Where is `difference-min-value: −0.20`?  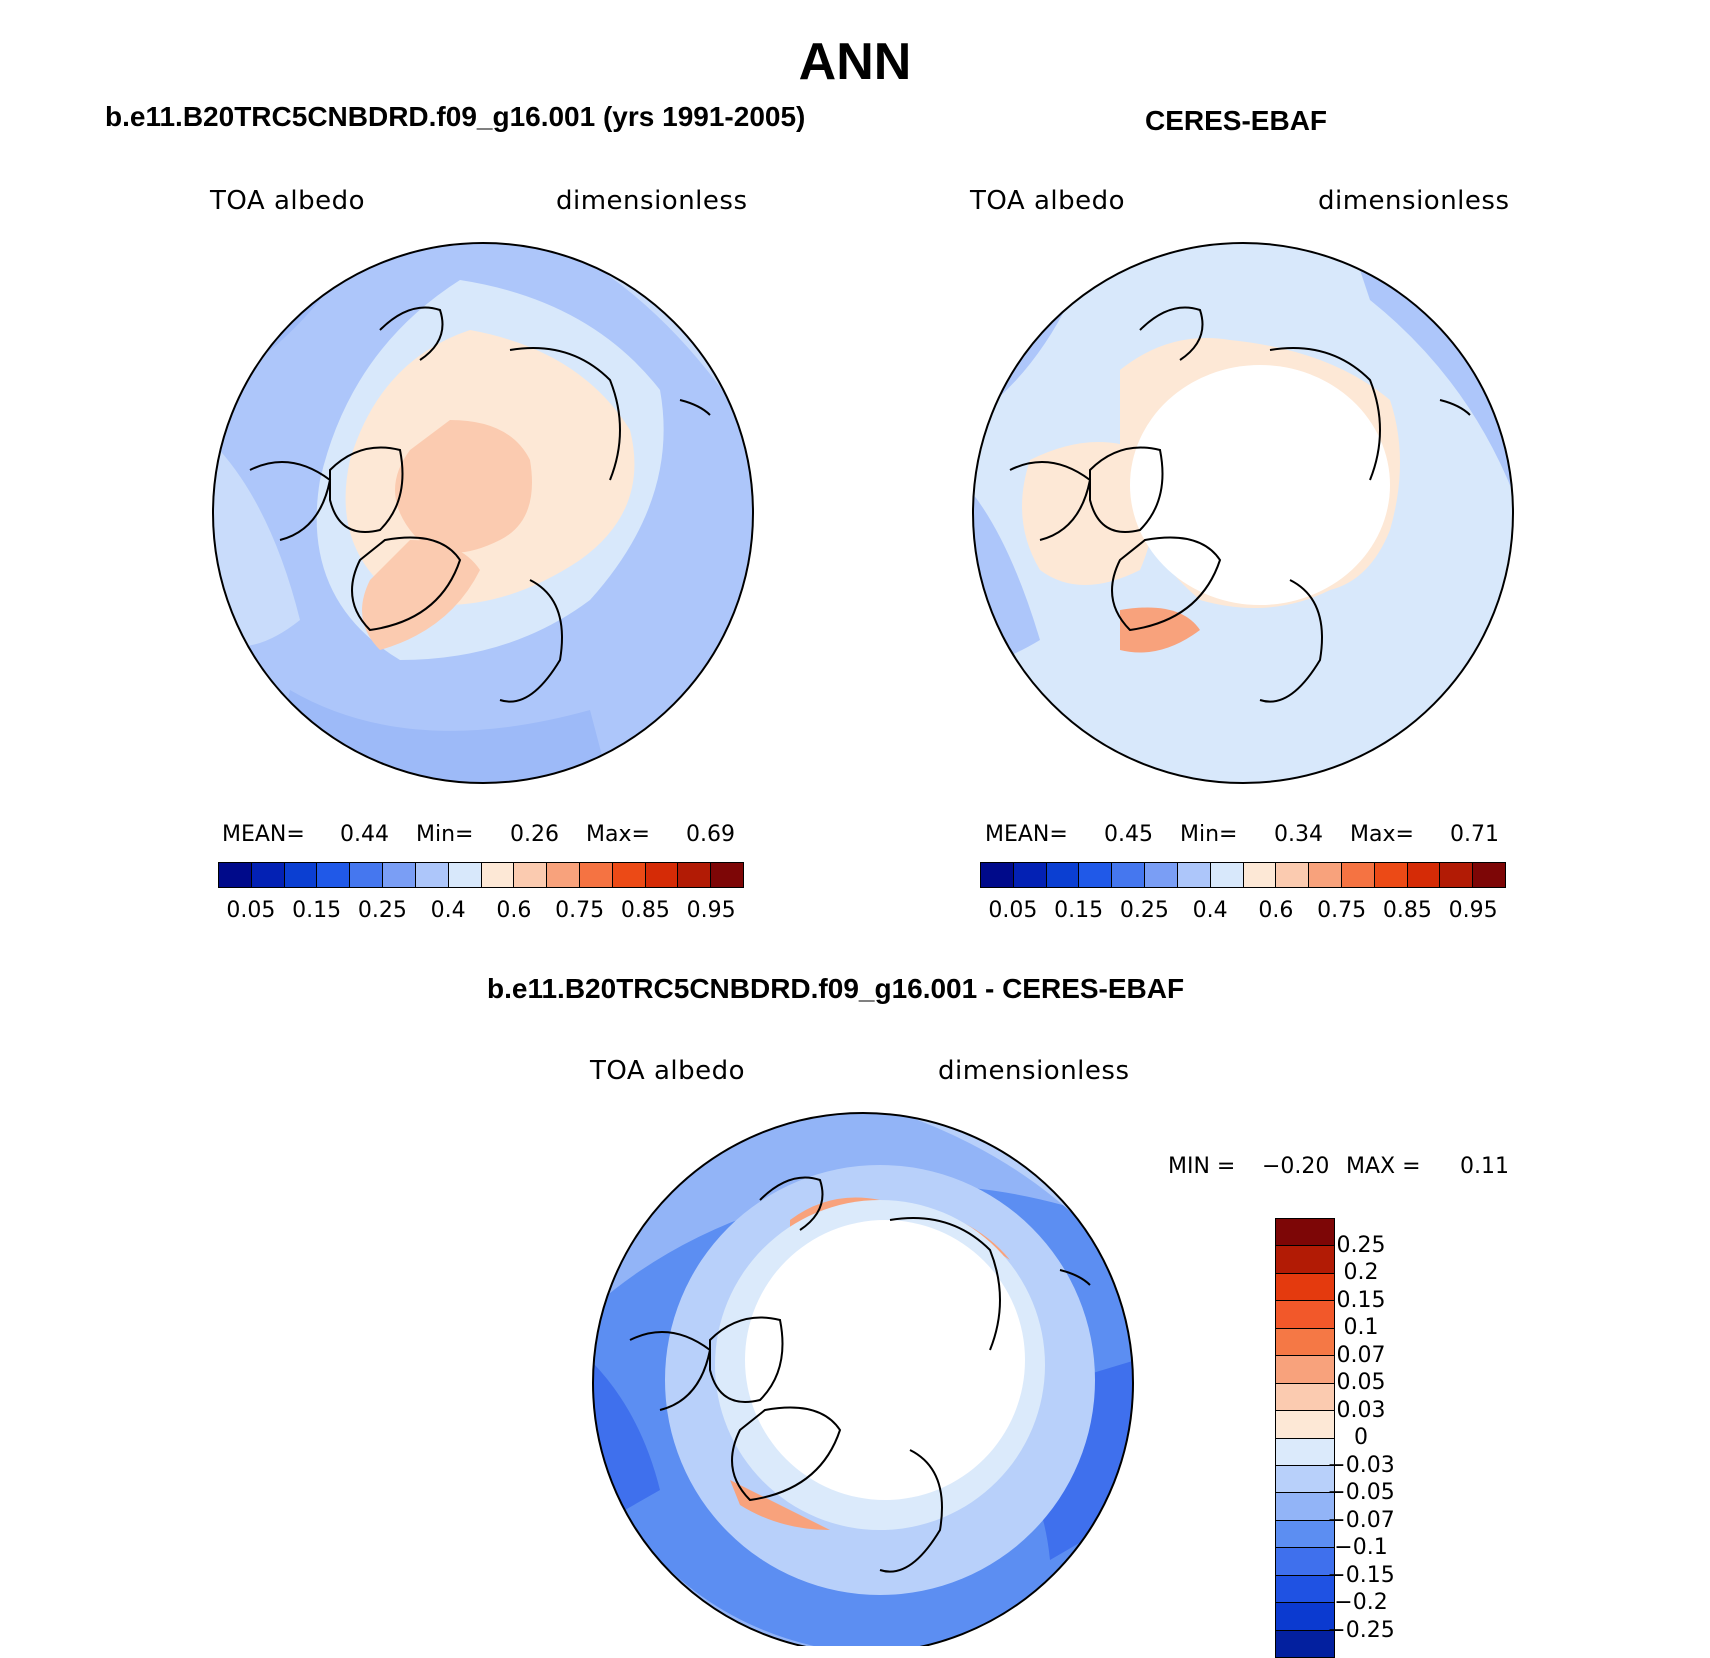 difference-min-value: −0.20 is located at coordinates (1296, 1166).